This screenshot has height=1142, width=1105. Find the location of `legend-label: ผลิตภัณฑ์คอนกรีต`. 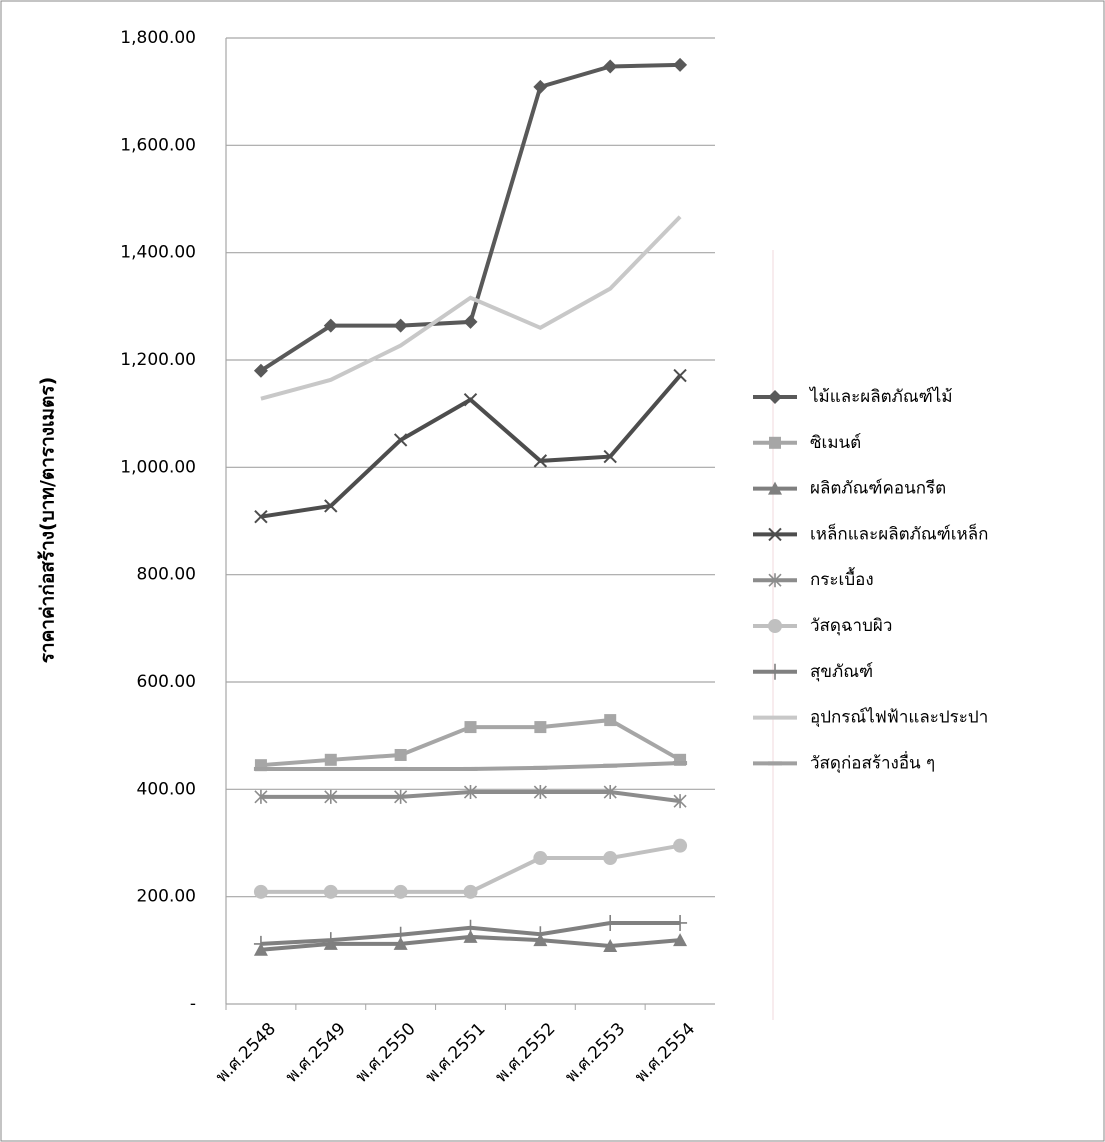

legend-label: ผลิตภัณฑ์คอนกรีต is located at coordinates (878, 489).